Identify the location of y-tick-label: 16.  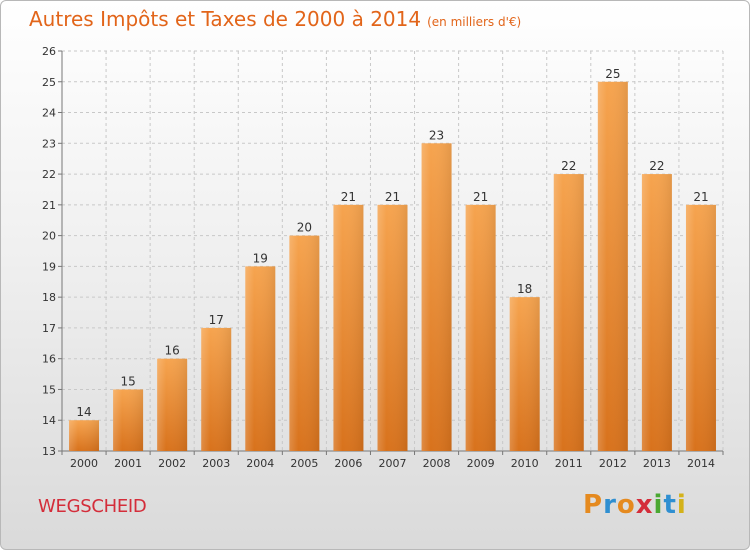
(49, 359).